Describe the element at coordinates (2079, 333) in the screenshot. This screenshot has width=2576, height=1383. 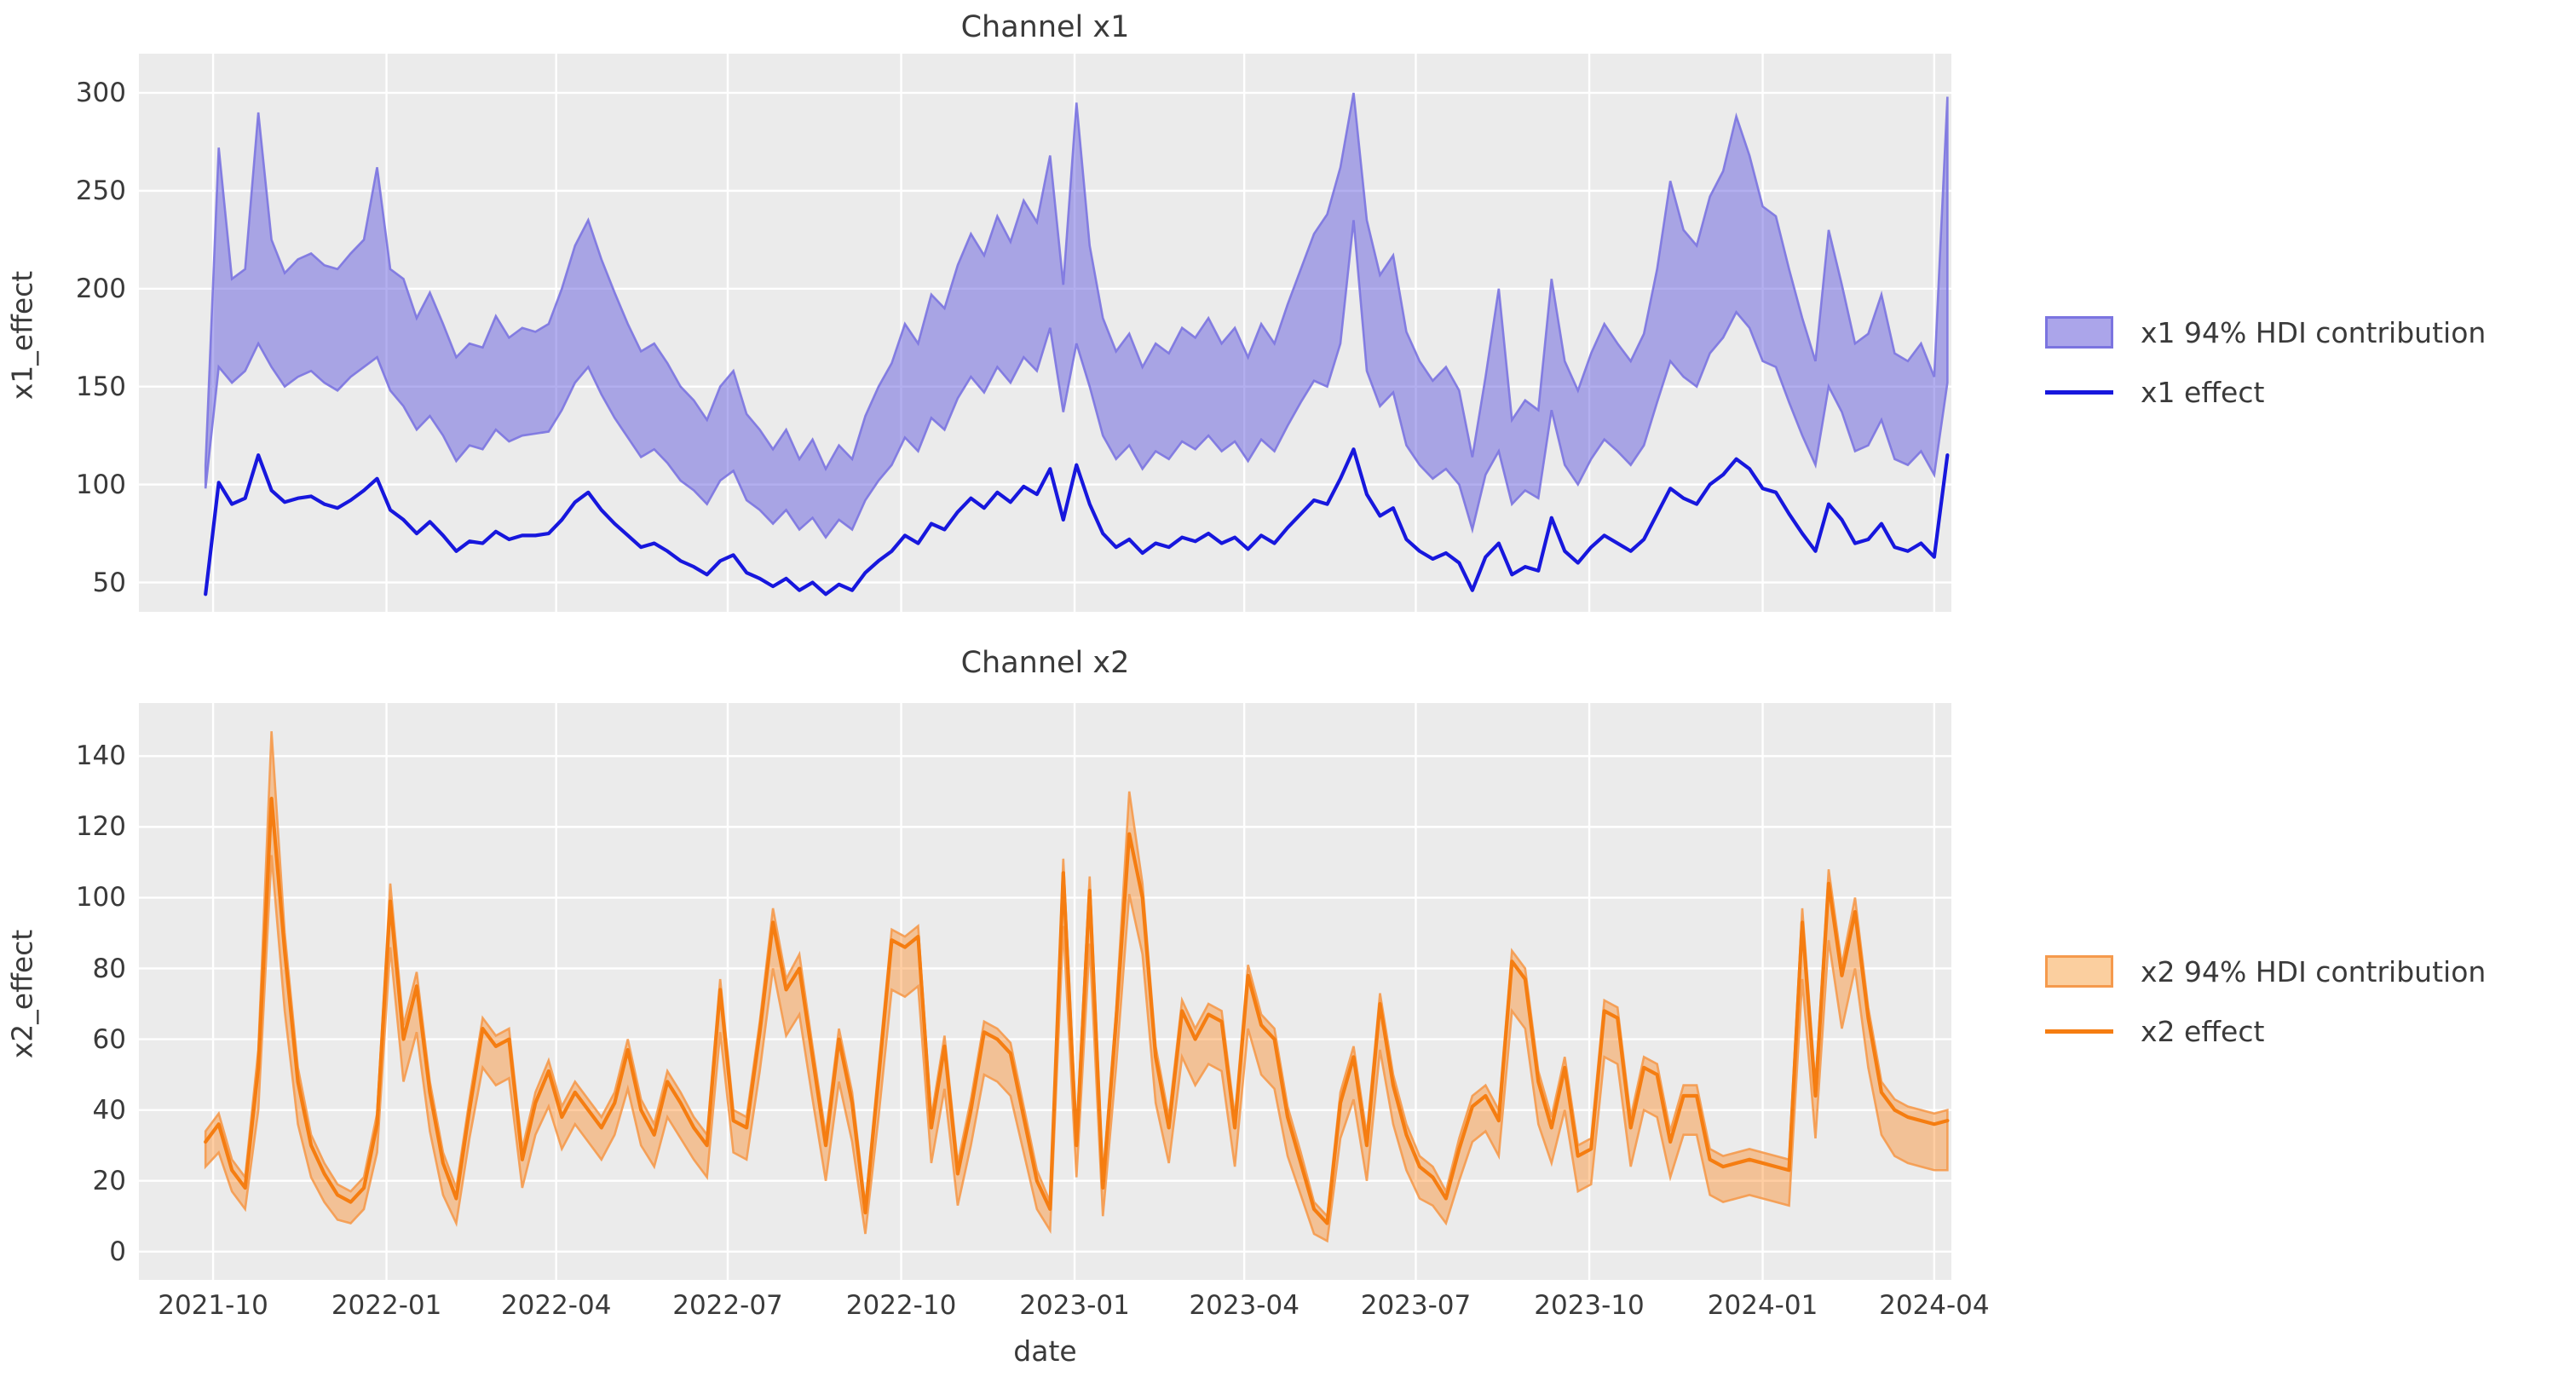
I see `x1-hdi-band-swatch` at that location.